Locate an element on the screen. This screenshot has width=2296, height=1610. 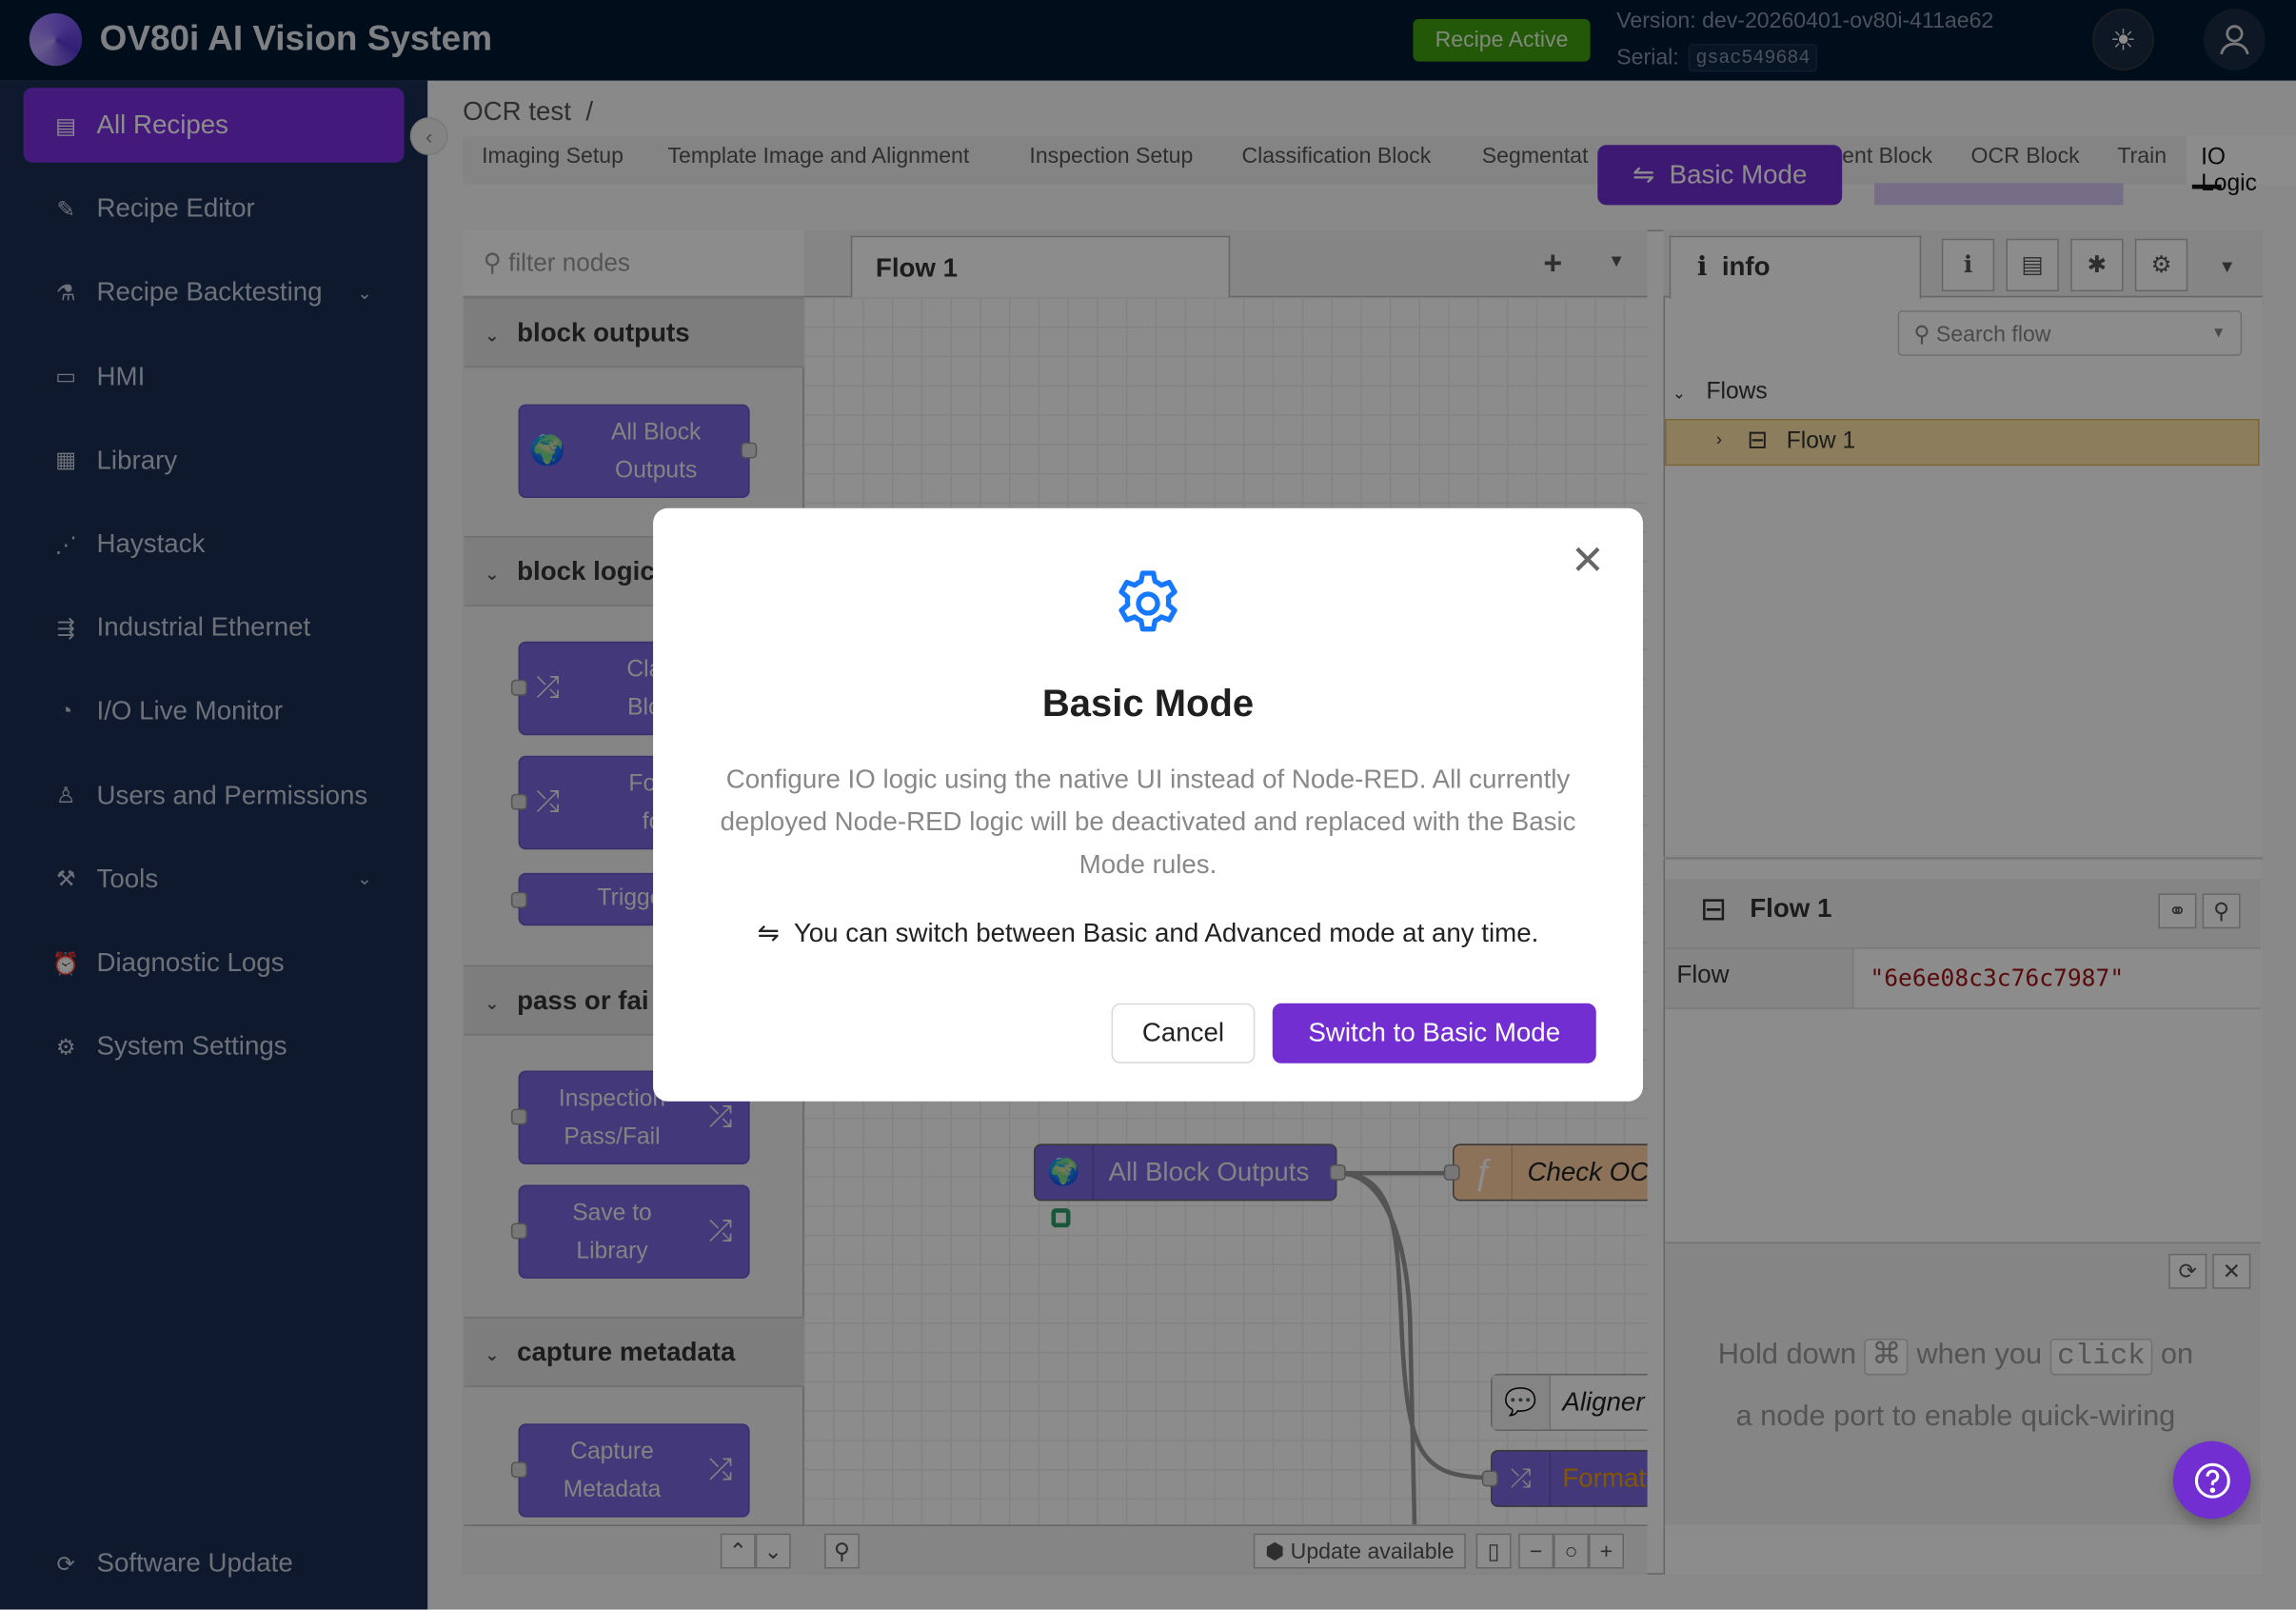
refresh-tip-button: ⟳ is located at coordinates (2187, 1271).